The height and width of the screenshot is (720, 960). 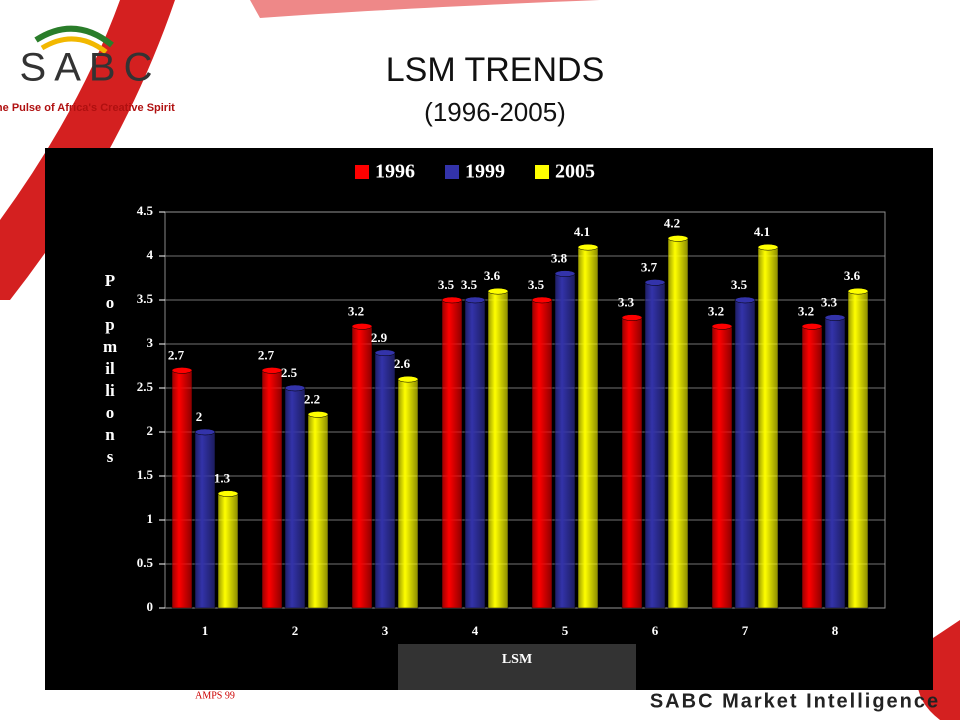 I want to click on y-axis-label: Pop millions, so click(x=111, y=368).